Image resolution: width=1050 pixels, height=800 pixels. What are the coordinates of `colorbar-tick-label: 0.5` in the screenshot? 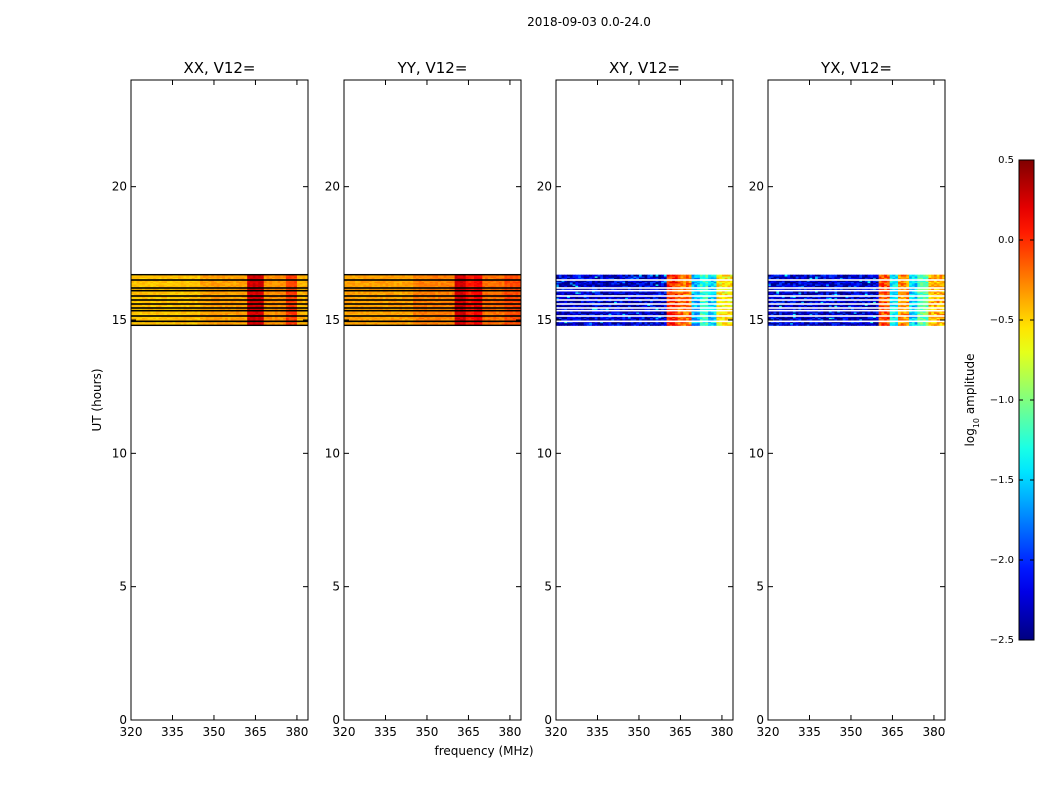 It's located at (1006, 160).